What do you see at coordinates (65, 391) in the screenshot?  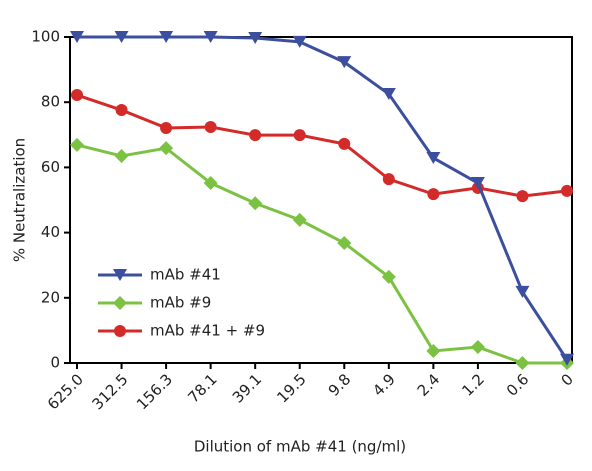 I see `x-tick-label: 625.0` at bounding box center [65, 391].